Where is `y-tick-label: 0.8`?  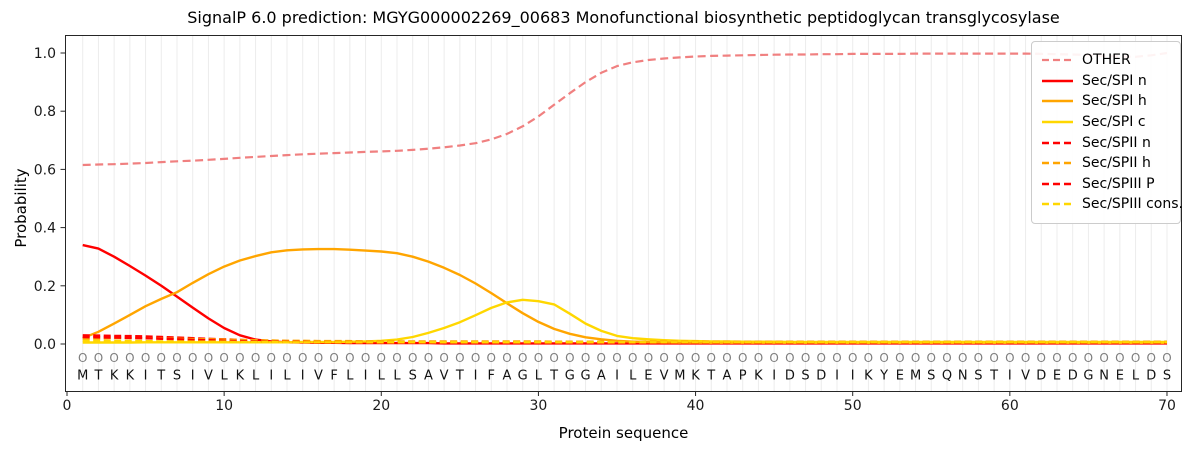 y-tick-label: 0.8 is located at coordinates (45, 112).